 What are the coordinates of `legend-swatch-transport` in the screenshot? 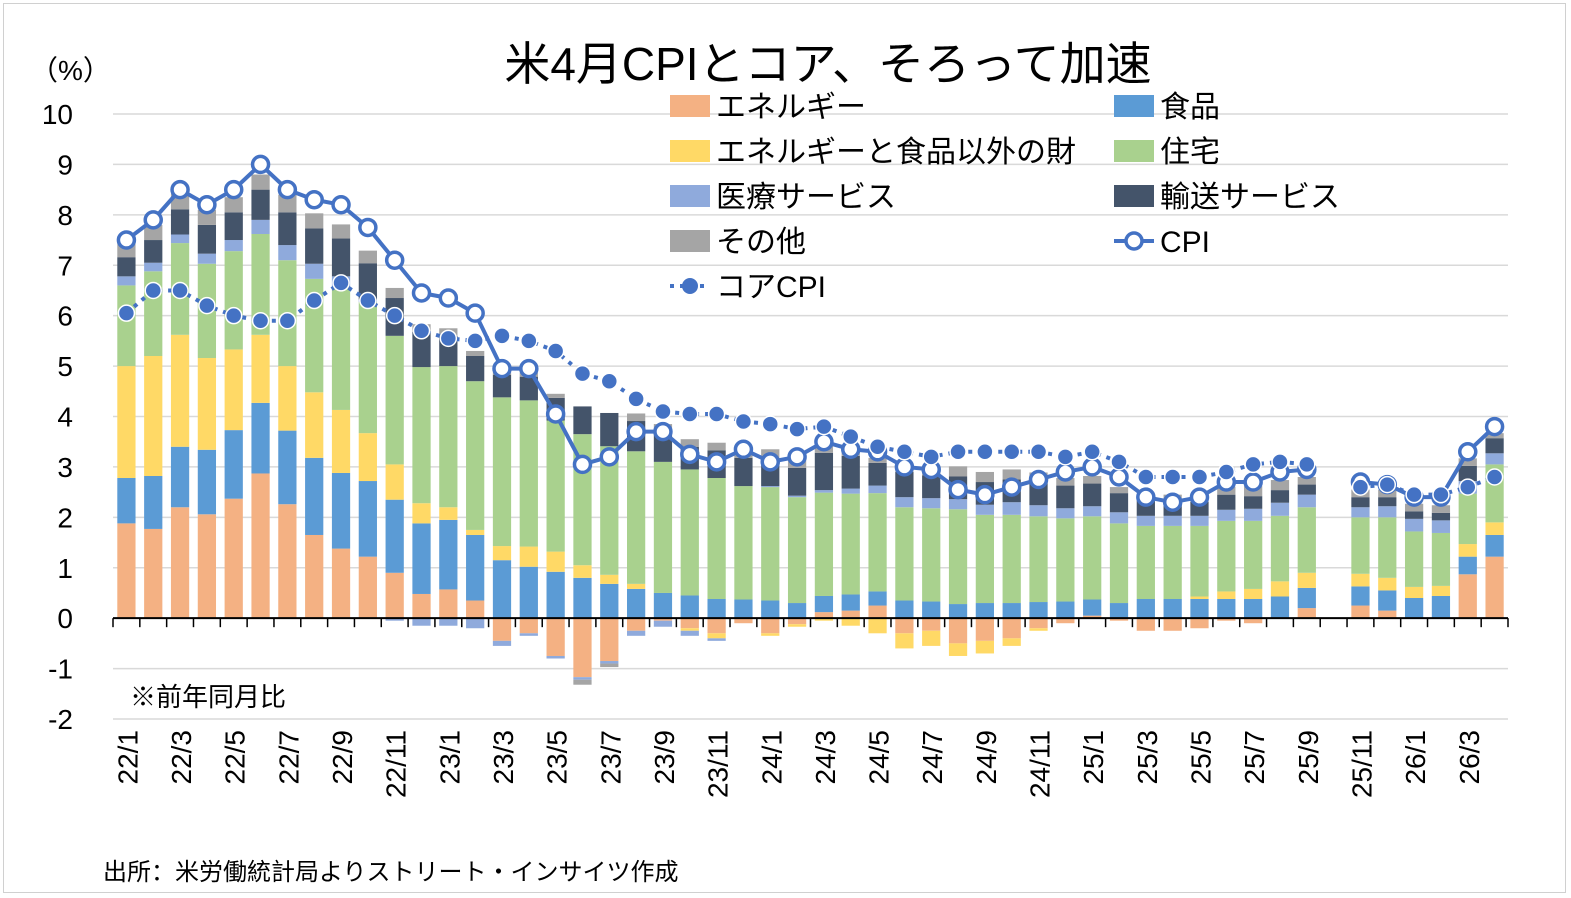 It's located at (1134, 196).